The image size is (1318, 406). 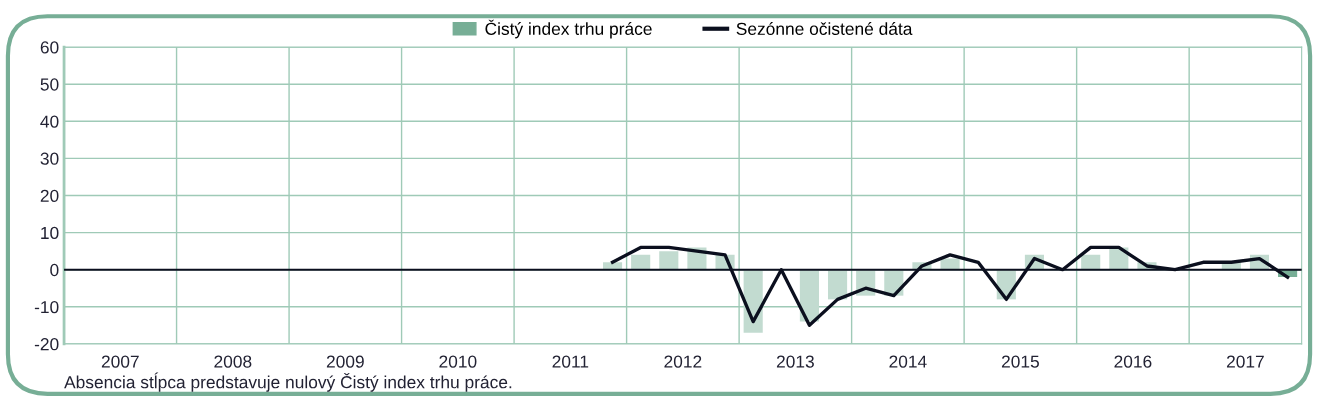 I want to click on y-tick-label: 0, so click(x=54, y=270).